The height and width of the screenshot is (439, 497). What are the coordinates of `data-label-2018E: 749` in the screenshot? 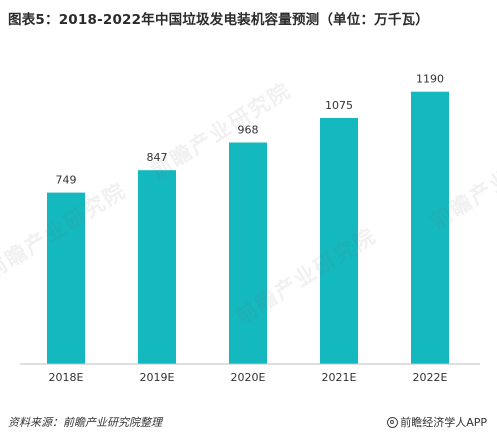 It's located at (66, 180).